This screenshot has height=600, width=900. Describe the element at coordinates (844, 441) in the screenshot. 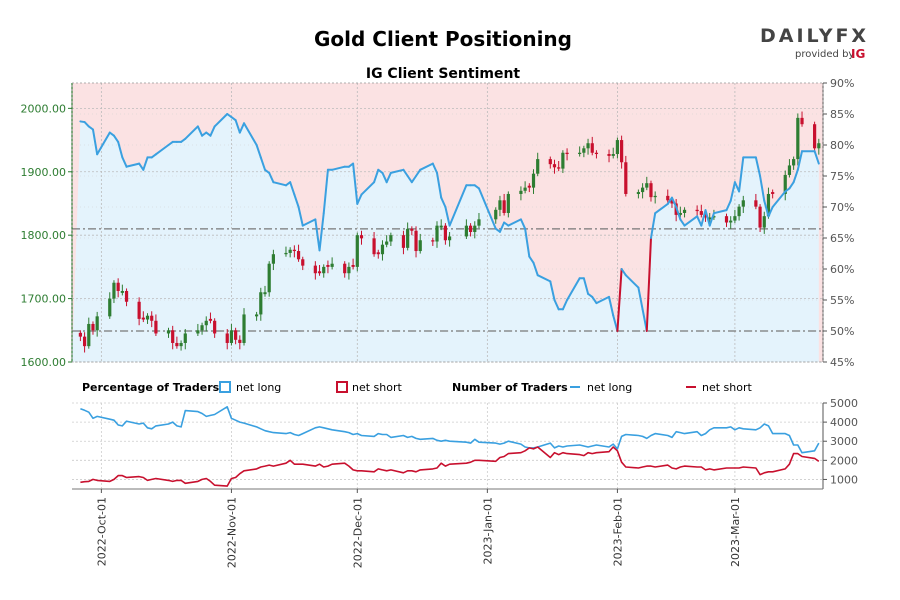

I see `count-tick-label: 3000` at that location.